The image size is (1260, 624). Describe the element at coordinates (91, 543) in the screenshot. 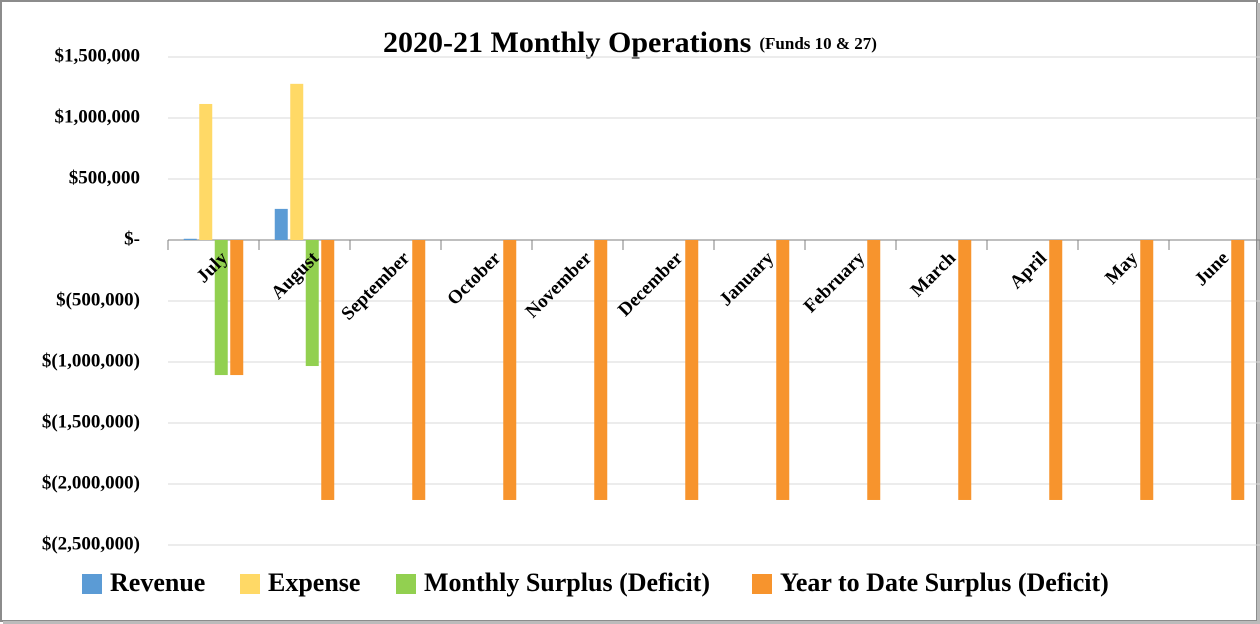

I see `y-tick-label: $(2,500,000)` at that location.